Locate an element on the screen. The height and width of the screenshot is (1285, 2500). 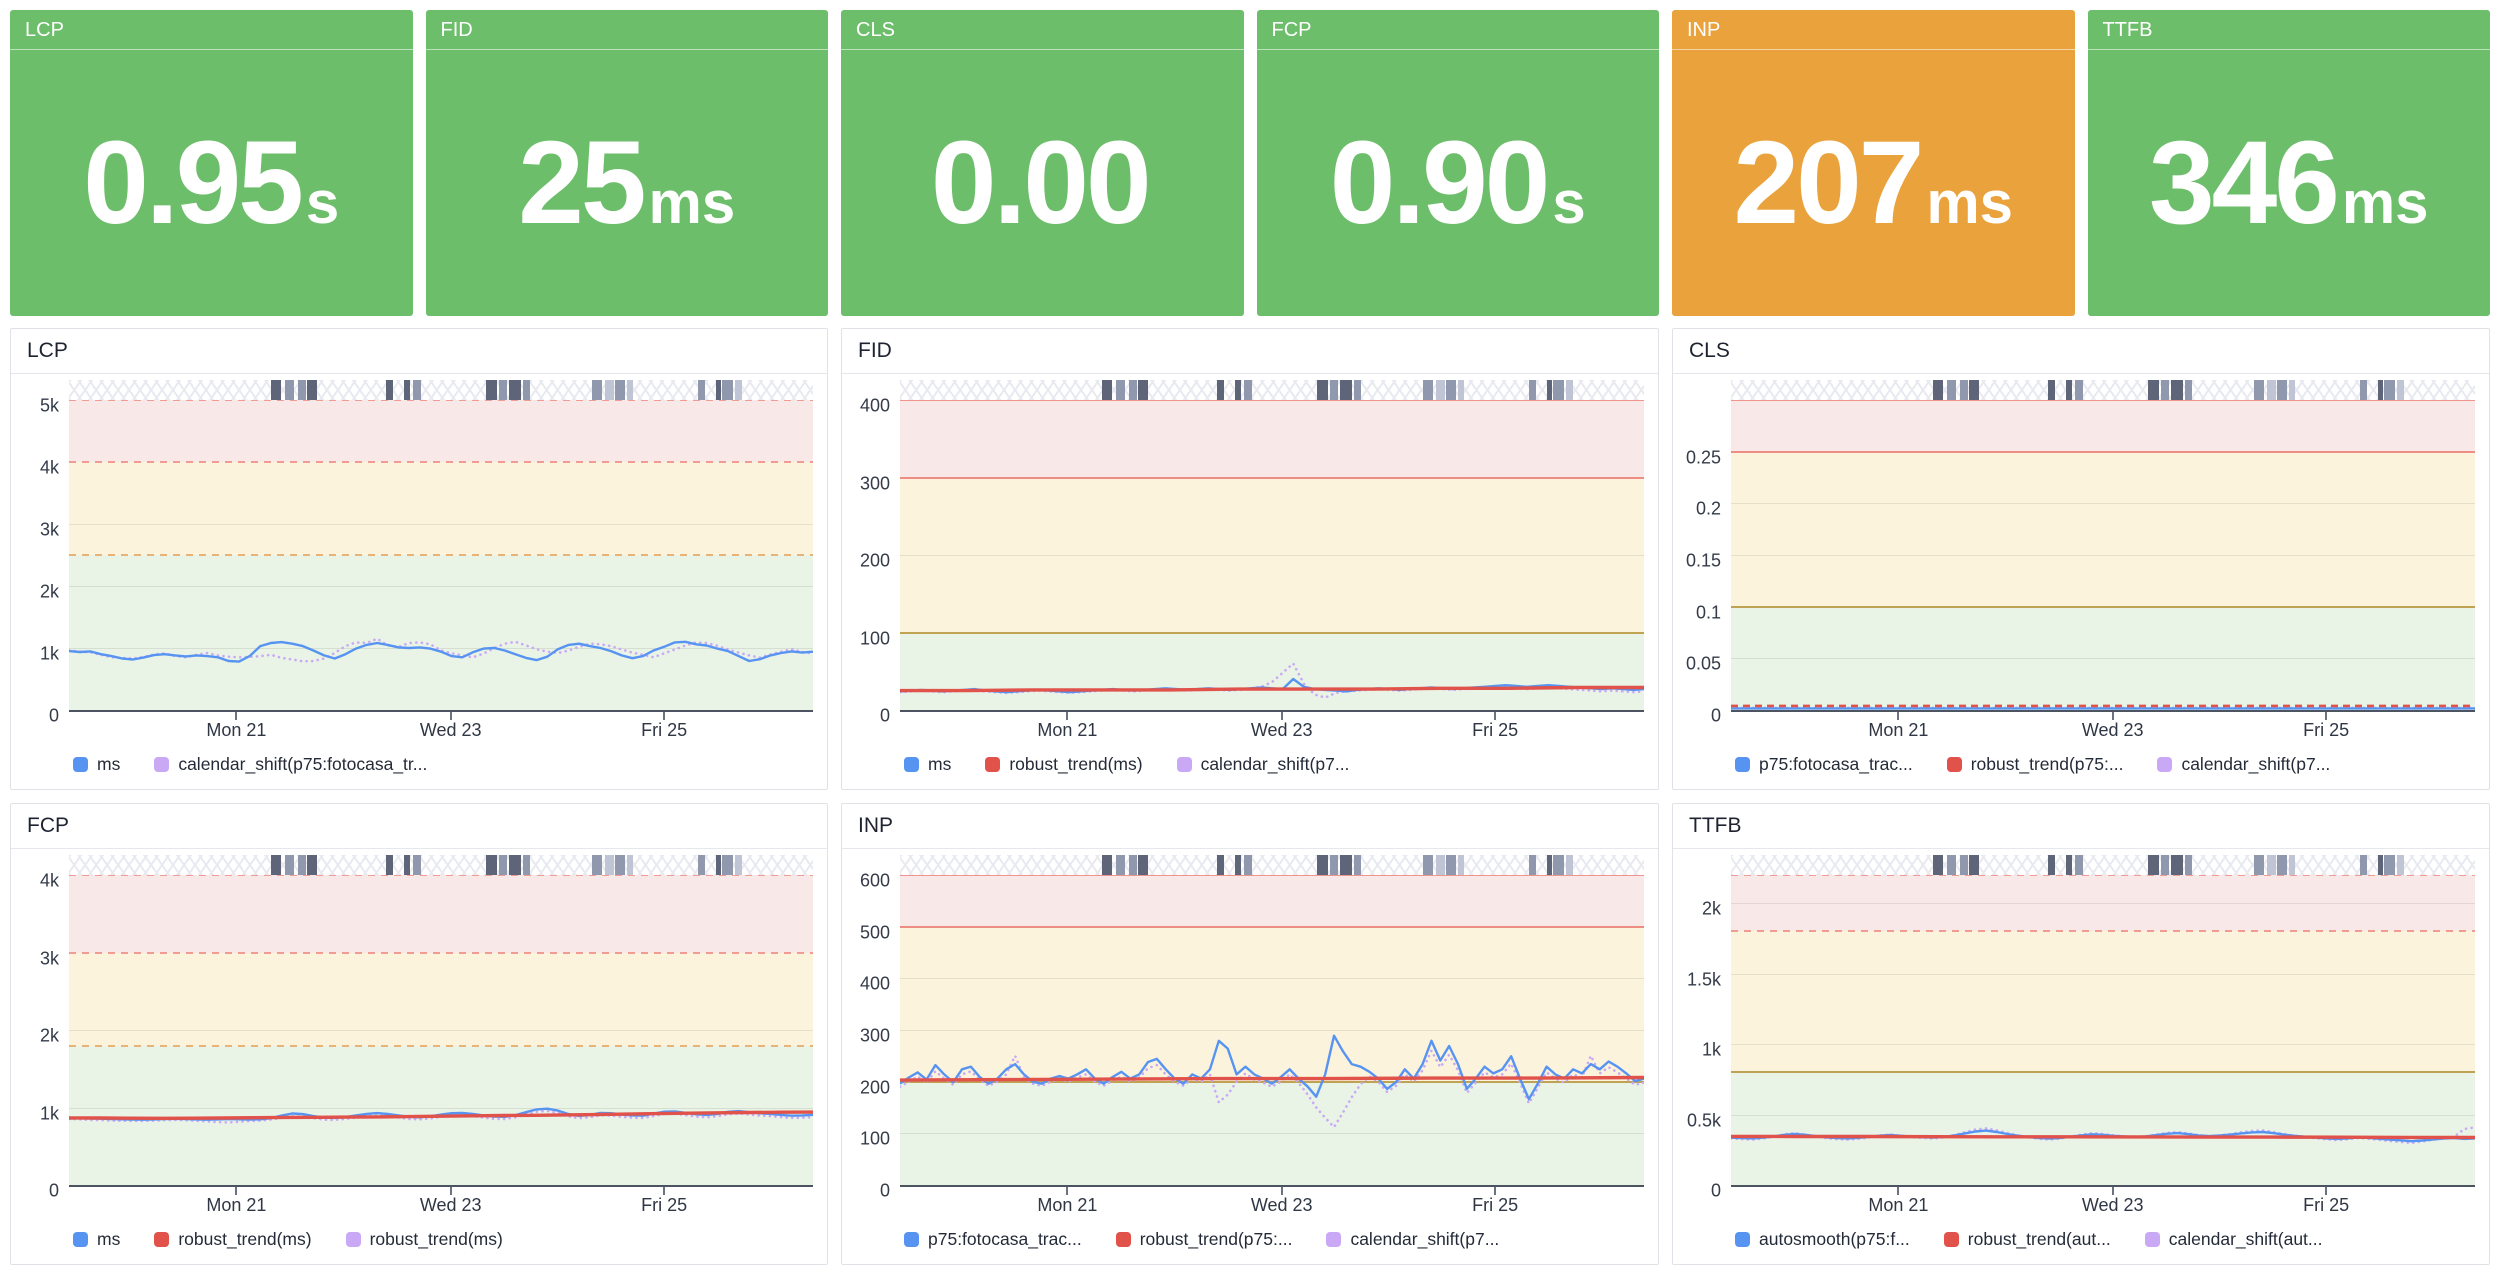
stat-panel-title: INP is located at coordinates (1873, 30).